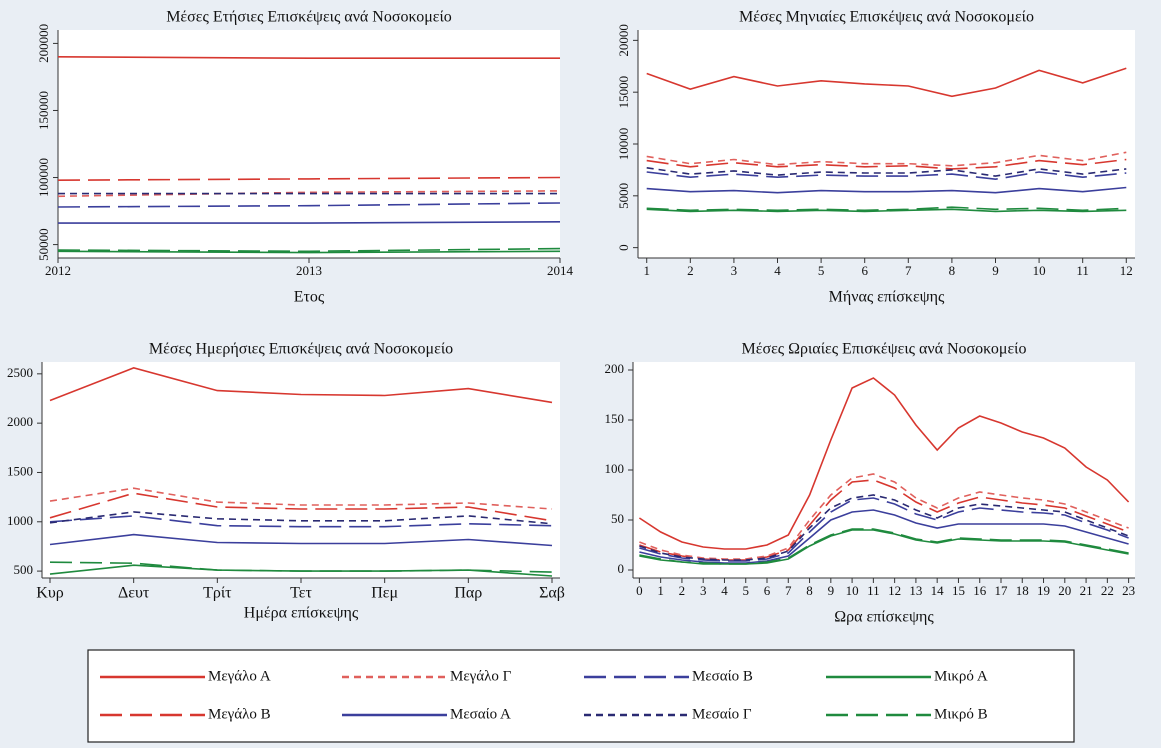  I want to click on y-tick-label: 500, so click(24, 569).